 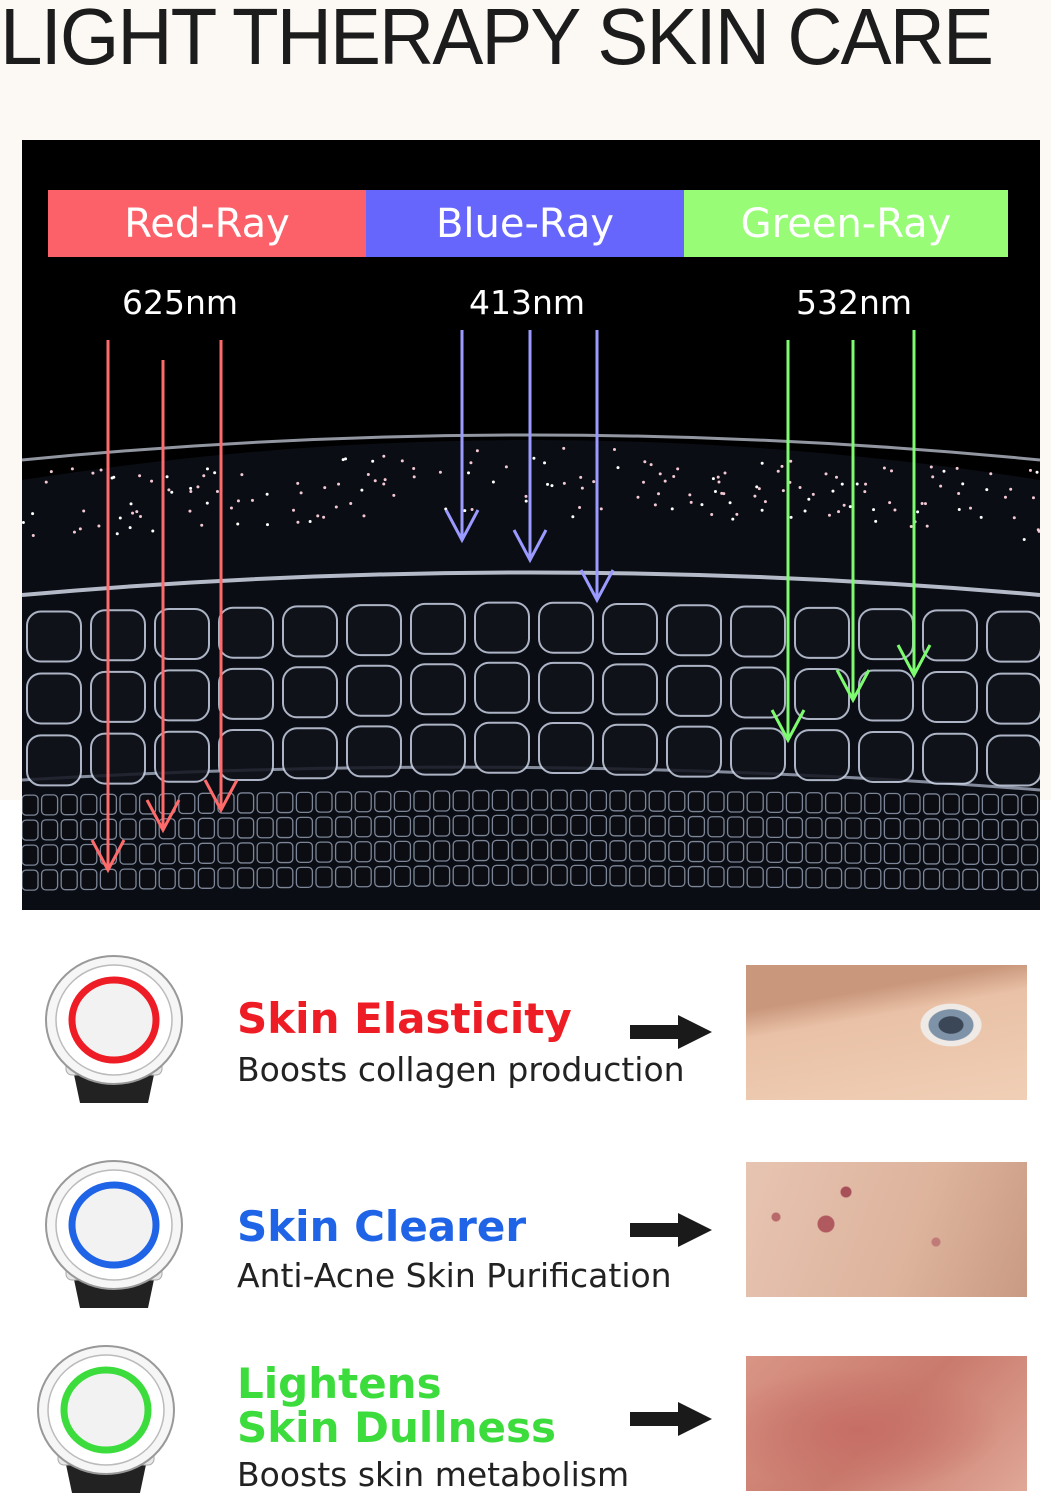 What do you see at coordinates (525, 224) in the screenshot?
I see `blue-ray-text: Blue-Ray` at bounding box center [525, 224].